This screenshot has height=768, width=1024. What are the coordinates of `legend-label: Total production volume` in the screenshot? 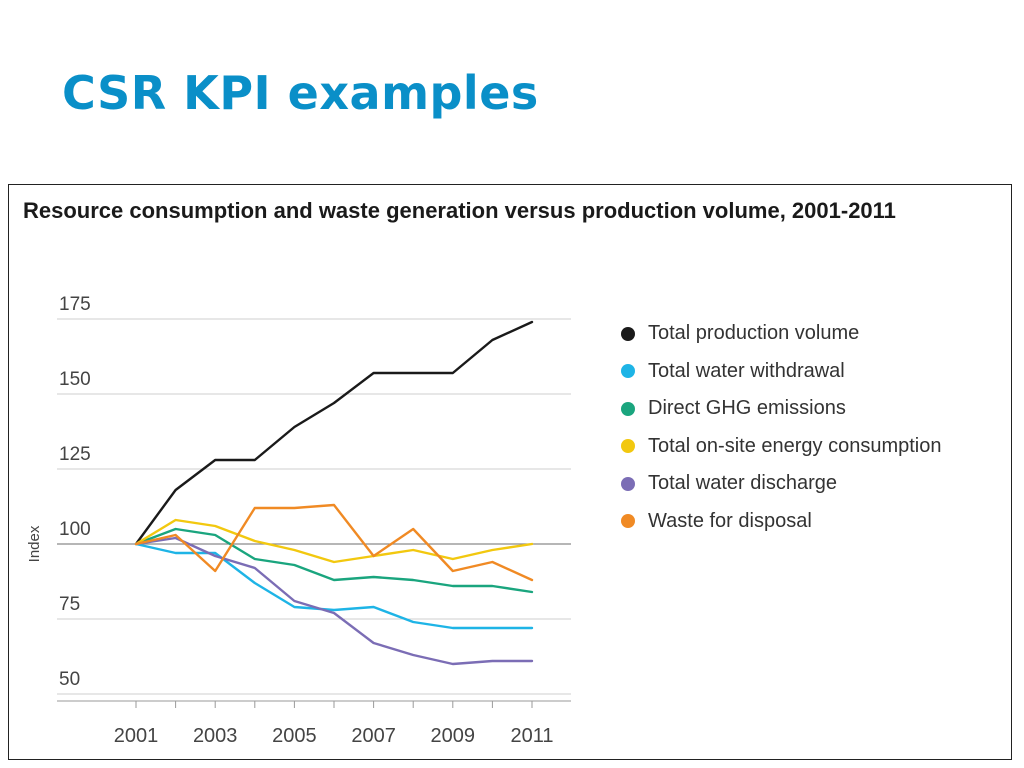 It's located at (754, 333).